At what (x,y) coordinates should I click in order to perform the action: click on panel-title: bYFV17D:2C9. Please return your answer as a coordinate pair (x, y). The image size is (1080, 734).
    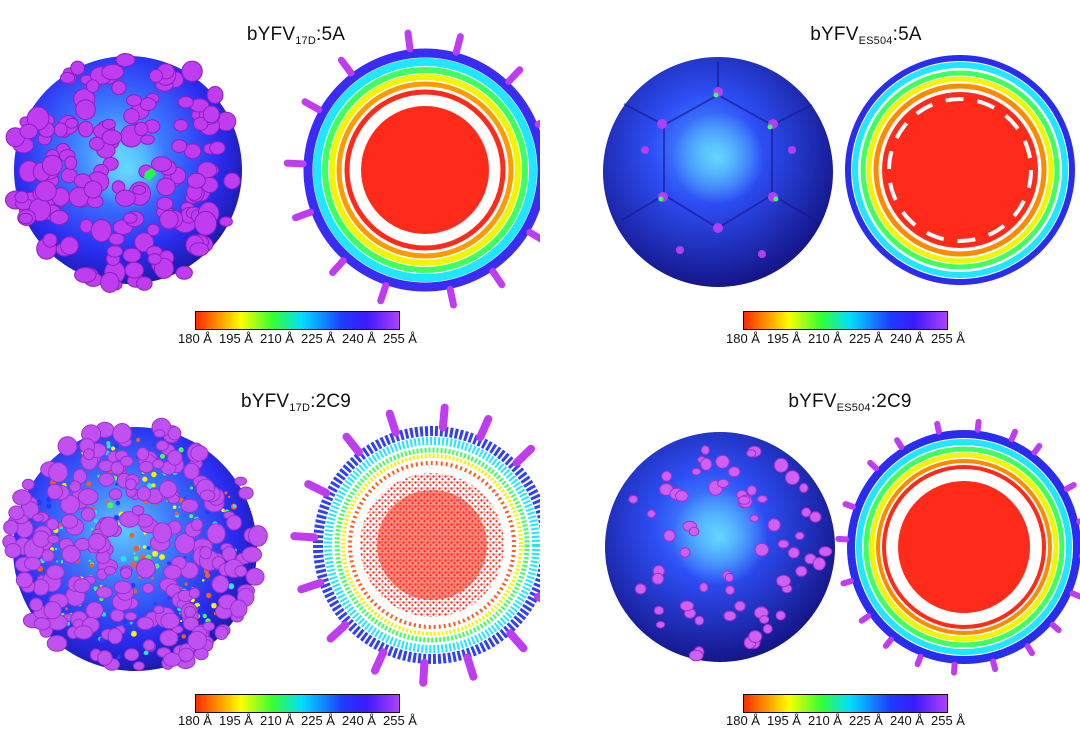
    Looking at the image, I should click on (296, 402).